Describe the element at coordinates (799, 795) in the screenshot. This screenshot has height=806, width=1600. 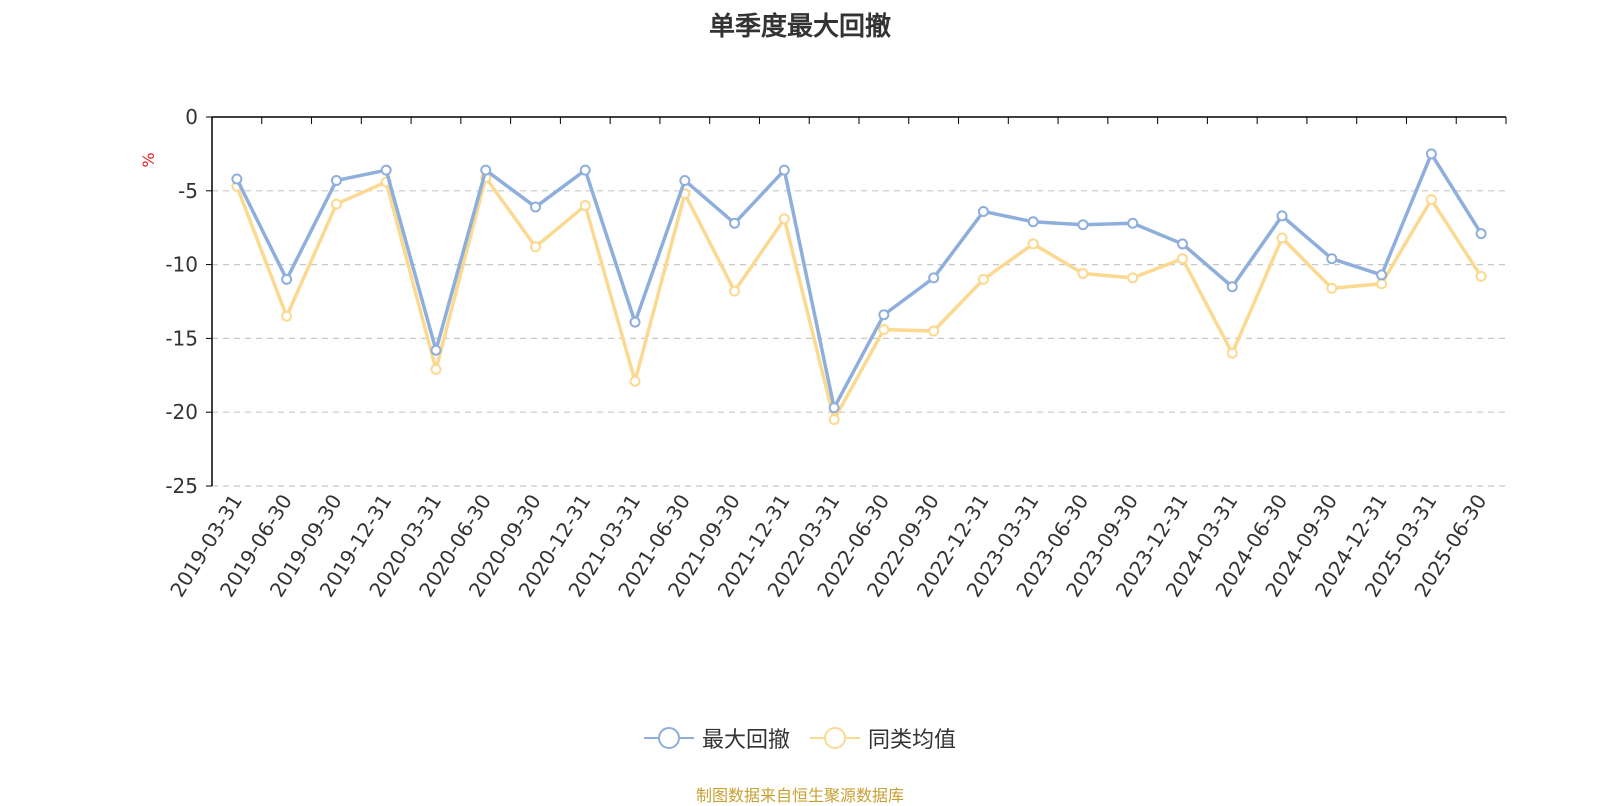
I see `data-source-note: 制图数据来自恒生聚源数据库` at that location.